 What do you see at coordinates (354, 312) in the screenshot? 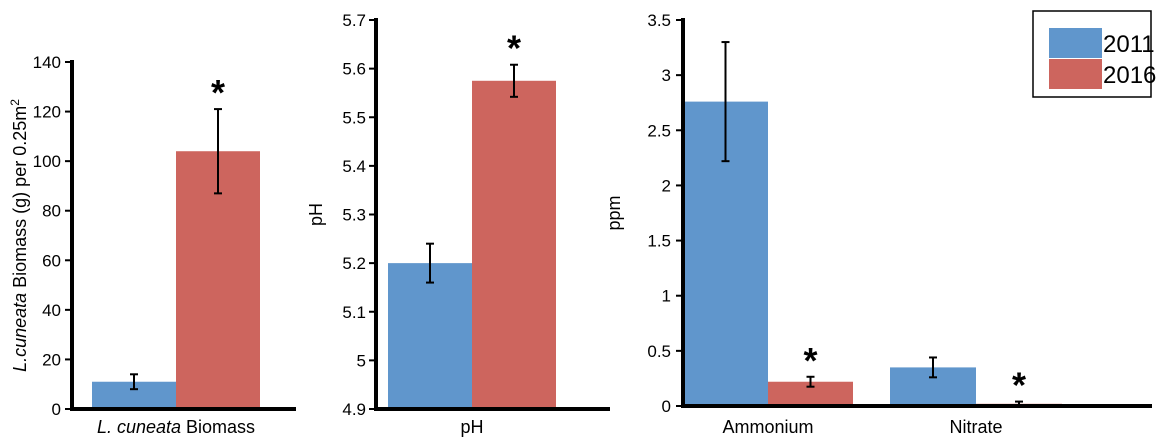
I see `y-tick-label: 5.1` at bounding box center [354, 312].